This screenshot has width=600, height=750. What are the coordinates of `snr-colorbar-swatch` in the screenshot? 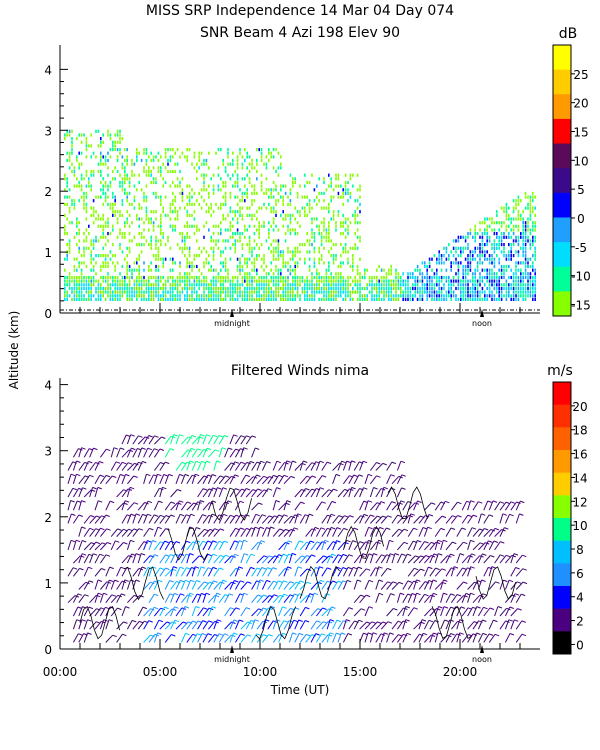 It's located at (562, 205).